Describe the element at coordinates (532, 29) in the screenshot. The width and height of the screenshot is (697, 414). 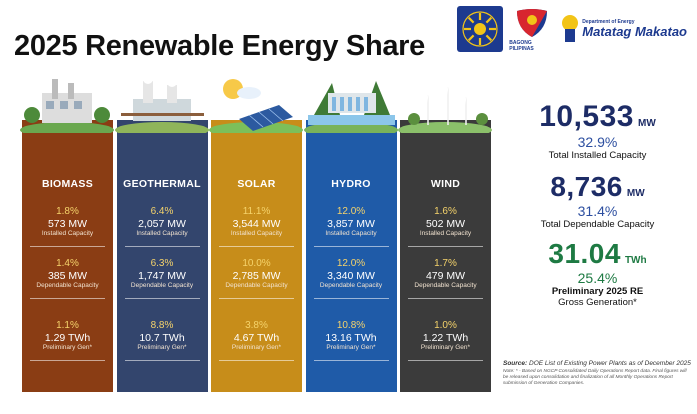
I see `bagong-pilipinas-logo: BAGONG PILIPINAS` at that location.